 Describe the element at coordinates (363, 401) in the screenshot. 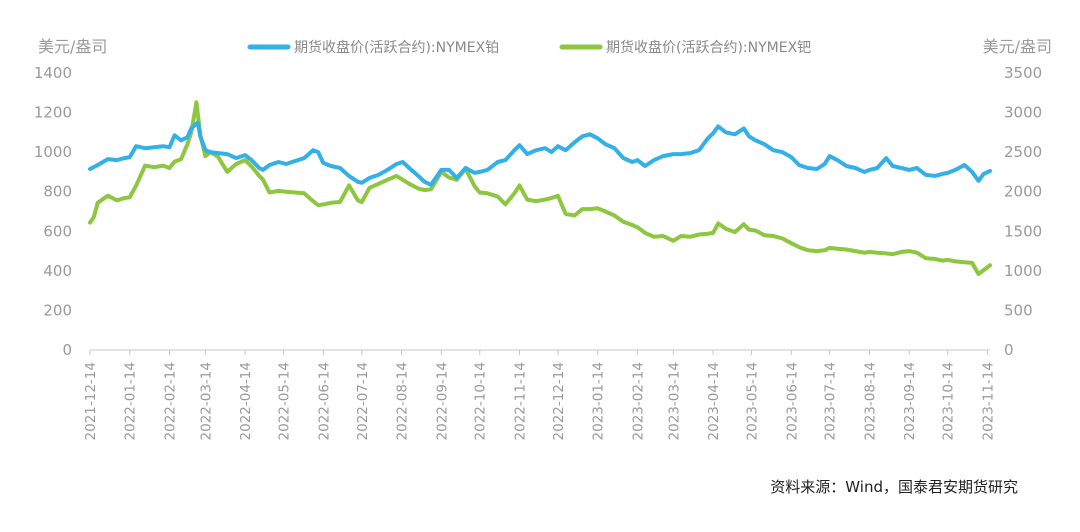

I see `x-tick-label: 2022-07-14` at that location.